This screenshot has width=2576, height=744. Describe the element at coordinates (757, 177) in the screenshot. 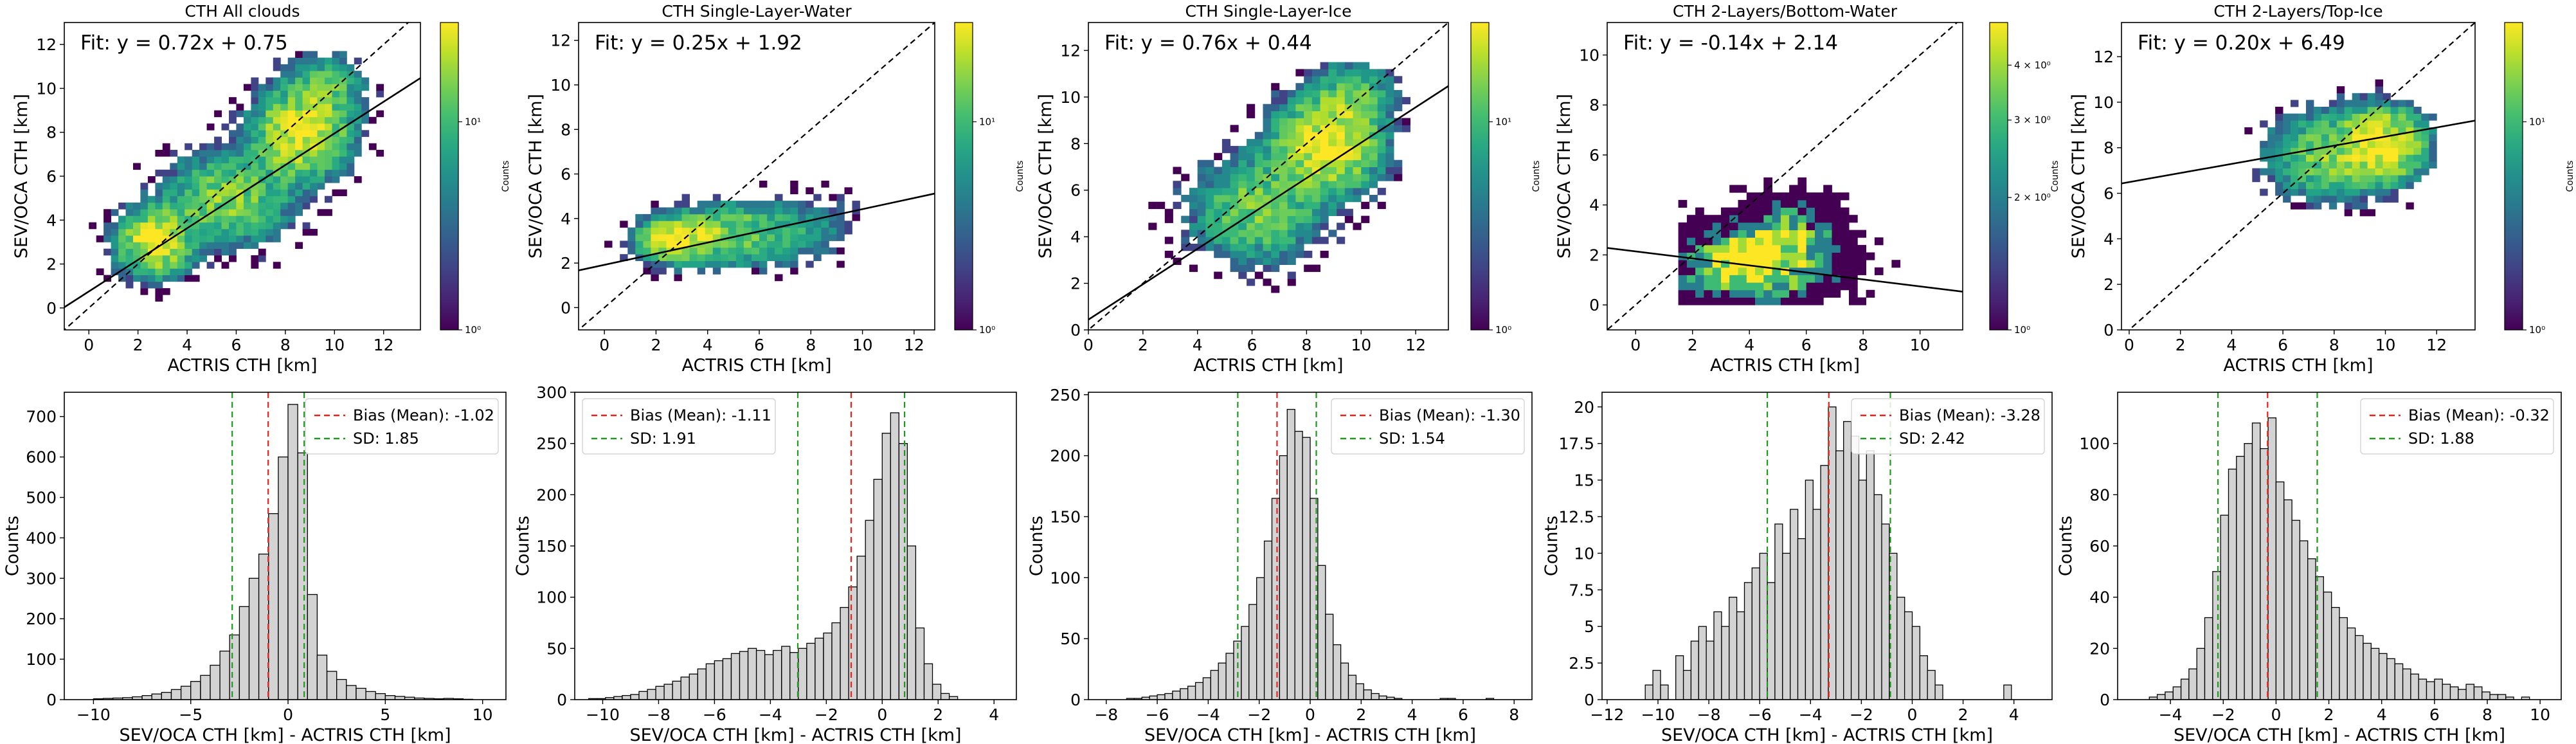

I see `reference-lines` at that location.